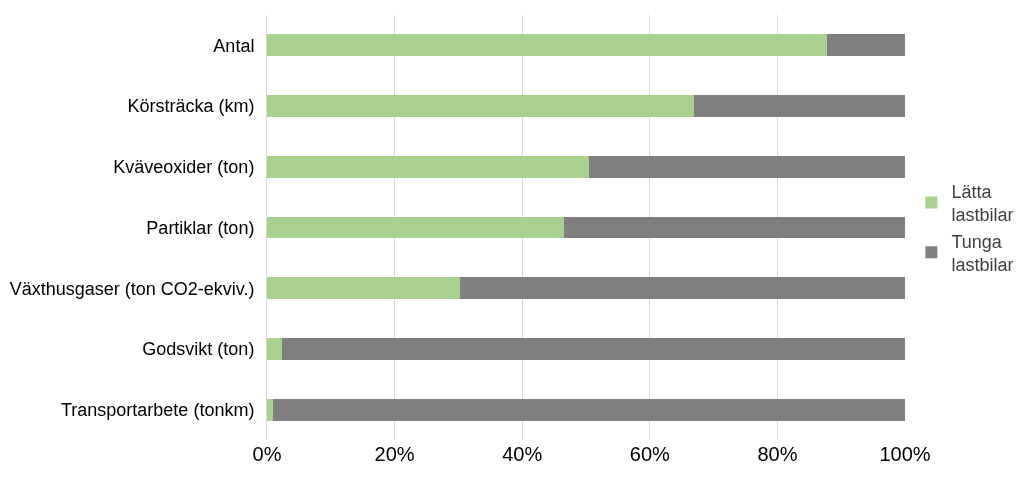  I want to click on x-tick-label: 100%, so click(905, 454).